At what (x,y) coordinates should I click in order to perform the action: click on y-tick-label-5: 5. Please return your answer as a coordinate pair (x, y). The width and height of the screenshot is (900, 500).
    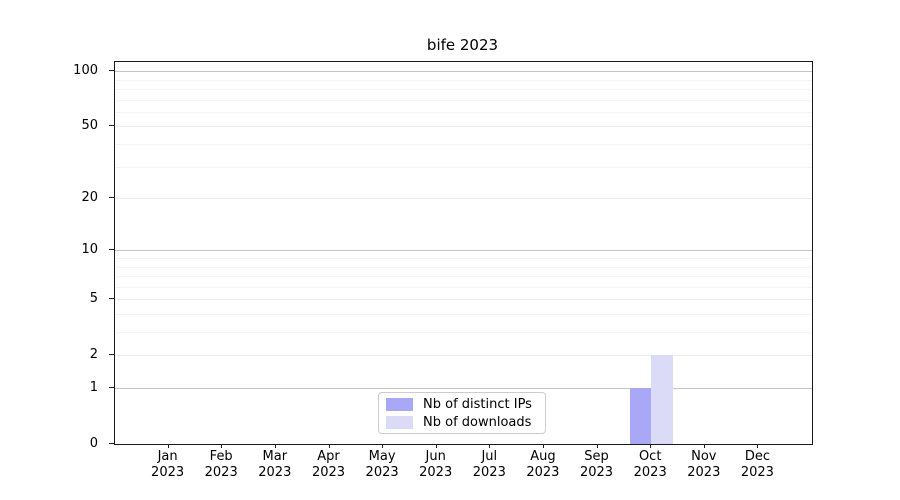
    Looking at the image, I should click on (93, 298).